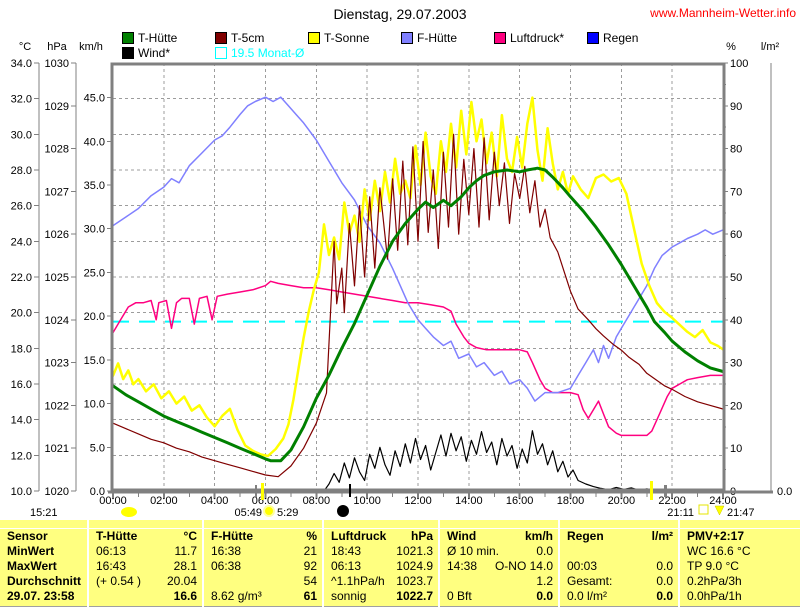 Image resolution: width=800 pixels, height=610 pixels. I want to click on axis-label: 5.0, so click(97, 448).